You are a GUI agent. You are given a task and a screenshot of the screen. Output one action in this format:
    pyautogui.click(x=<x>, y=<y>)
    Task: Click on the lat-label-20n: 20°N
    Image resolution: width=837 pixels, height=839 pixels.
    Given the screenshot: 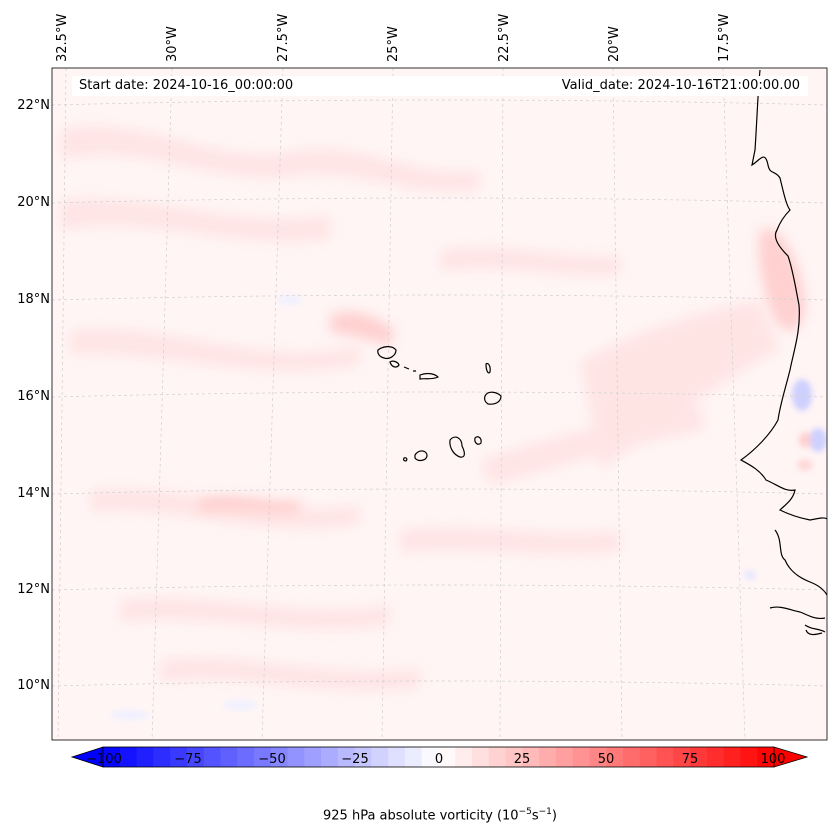 What is the action you would take?
    pyautogui.click(x=33, y=202)
    